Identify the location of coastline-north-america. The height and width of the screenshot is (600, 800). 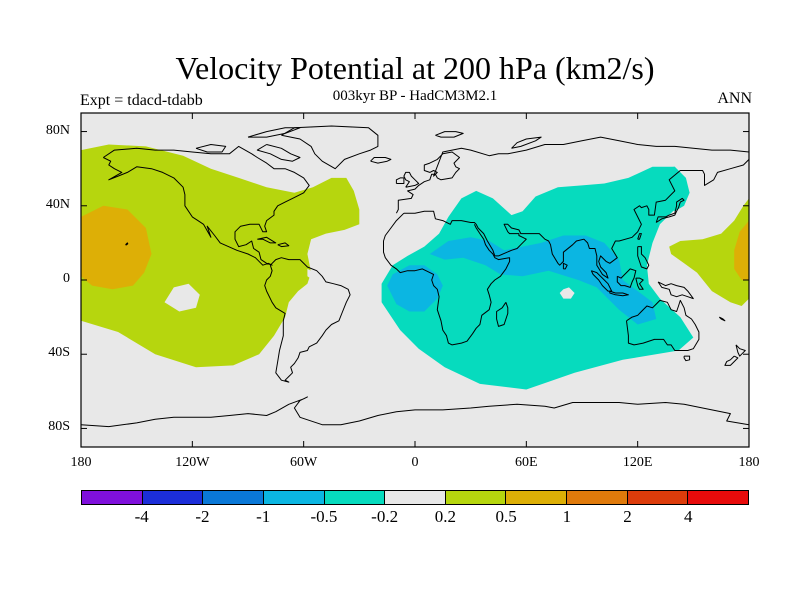
(206, 205).